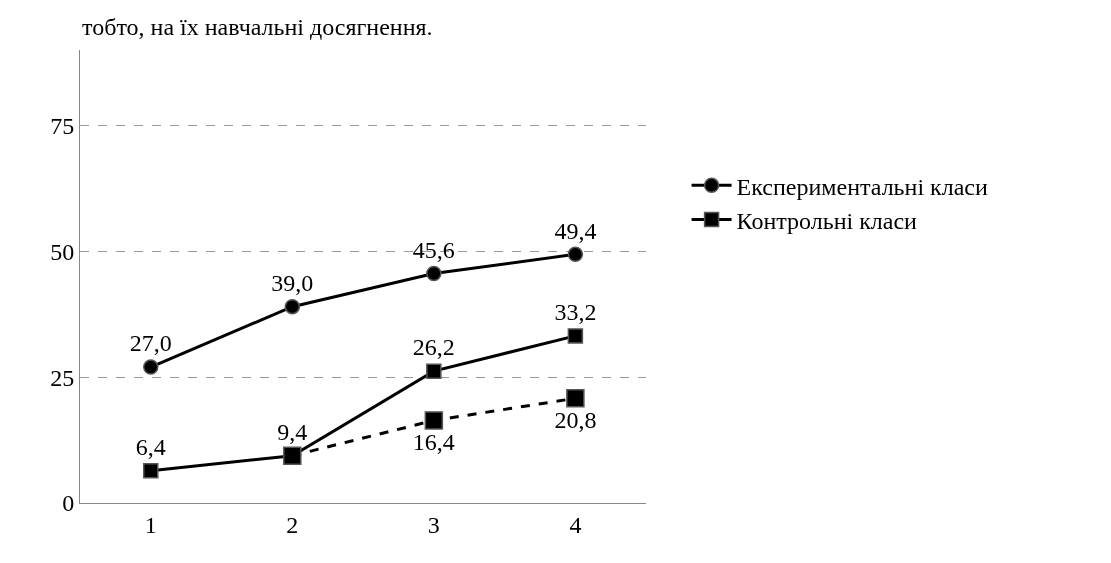 This screenshot has height=563, width=1111. I want to click on x-tick-label: 4, so click(575, 524).